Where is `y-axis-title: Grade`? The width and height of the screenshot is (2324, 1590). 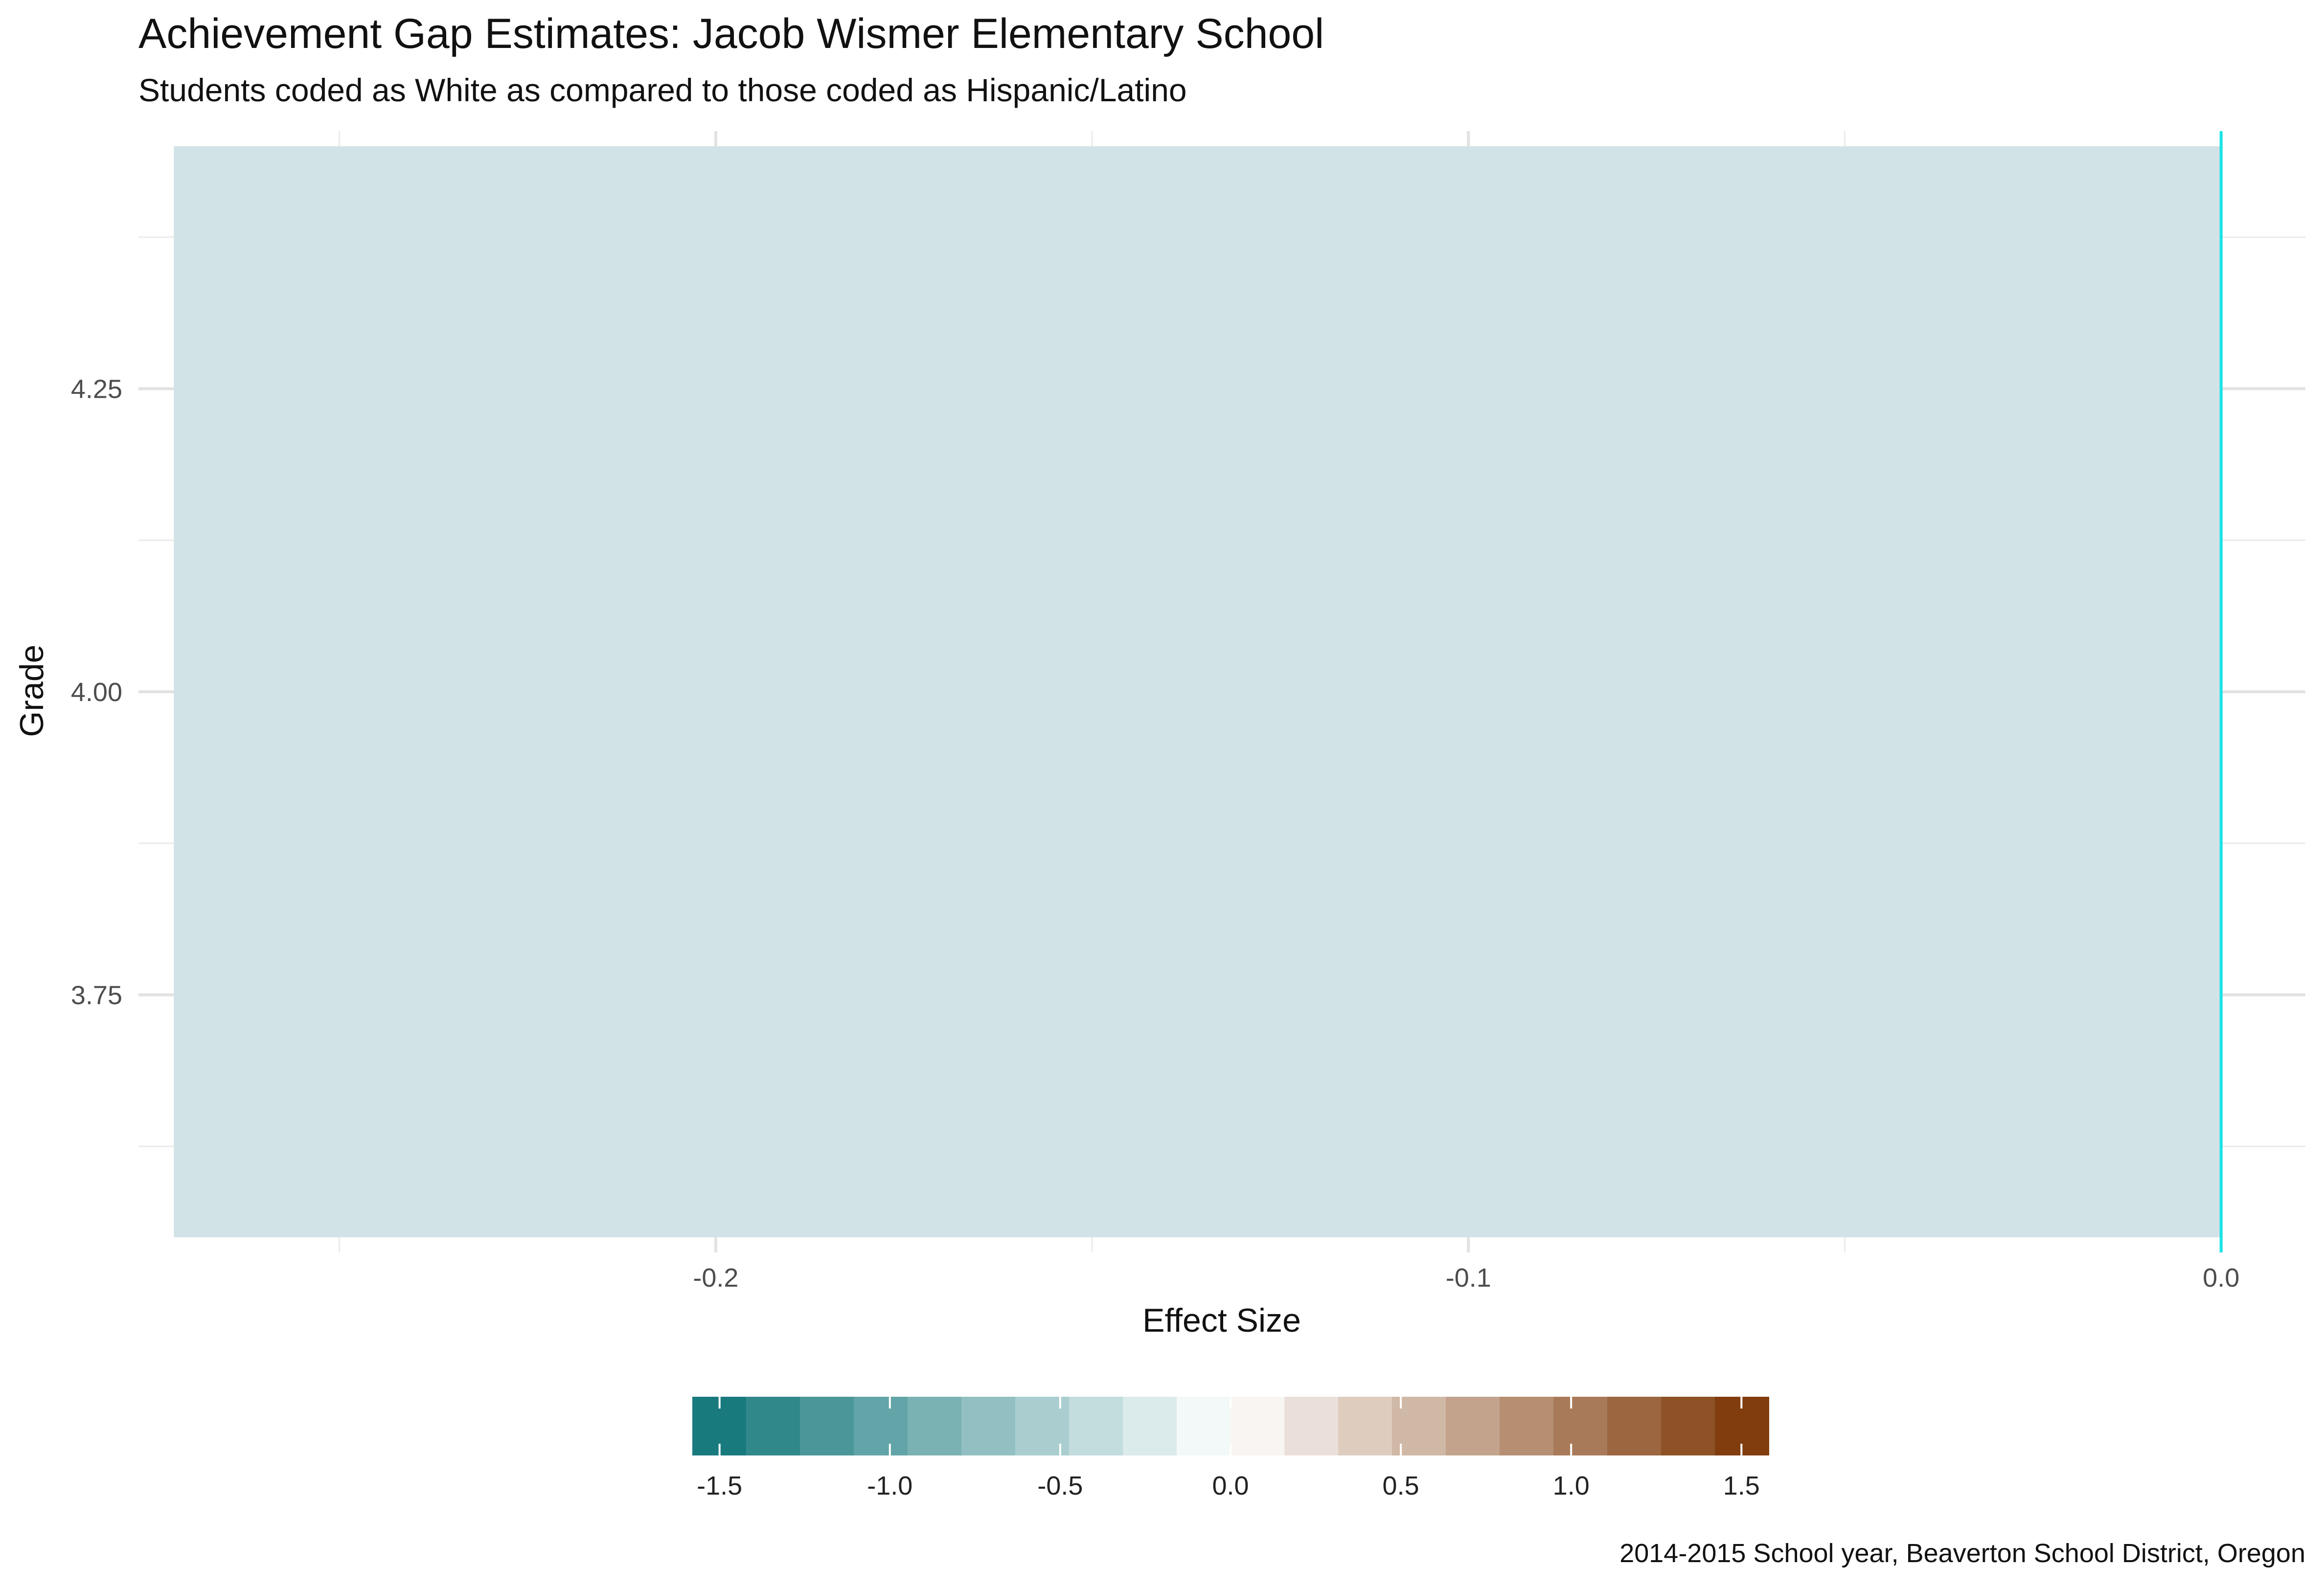
y-axis-title: Grade is located at coordinates (32, 691).